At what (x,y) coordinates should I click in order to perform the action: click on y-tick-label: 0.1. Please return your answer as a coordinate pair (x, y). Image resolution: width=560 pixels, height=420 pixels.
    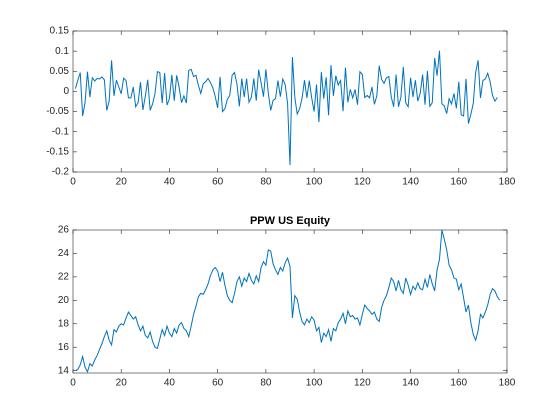
    Looking at the image, I should click on (62, 51).